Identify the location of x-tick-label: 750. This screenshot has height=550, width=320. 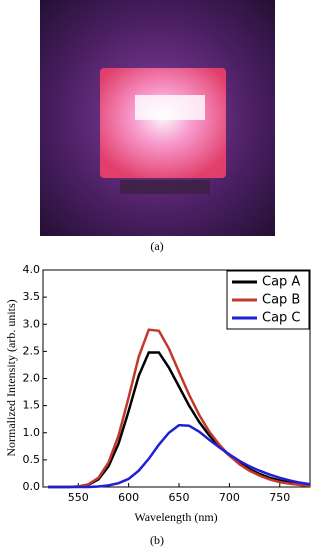
(279, 497).